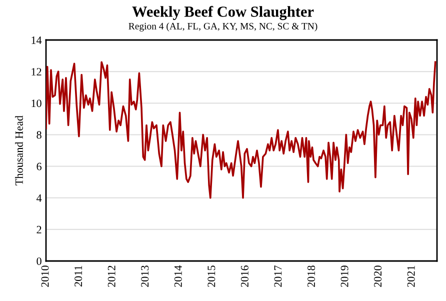  Describe the element at coordinates (39, 198) in the screenshot. I see `y-tick-label: 4` at that location.